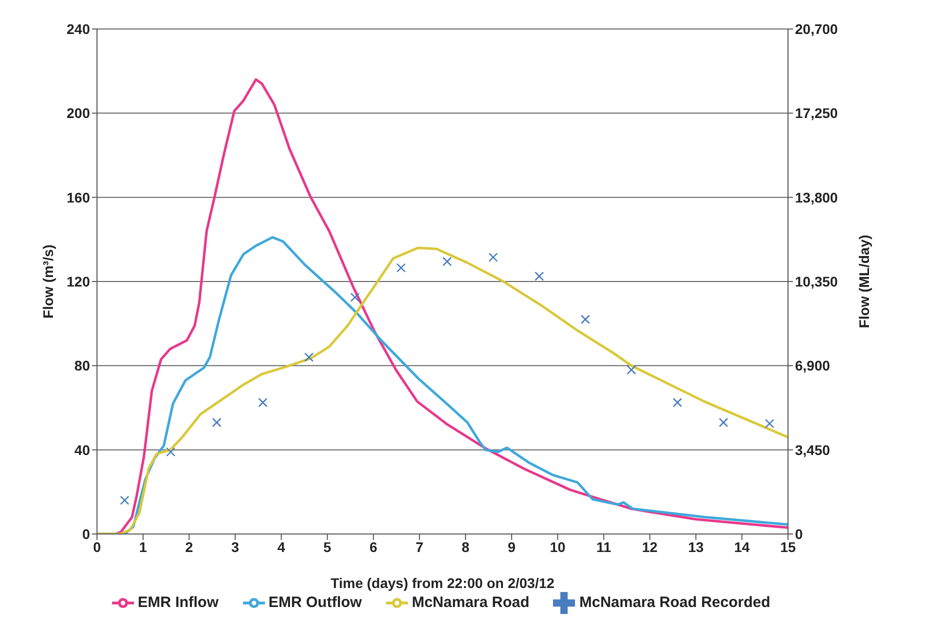  I want to click on y2-tick-label: 17,250, so click(816, 113).